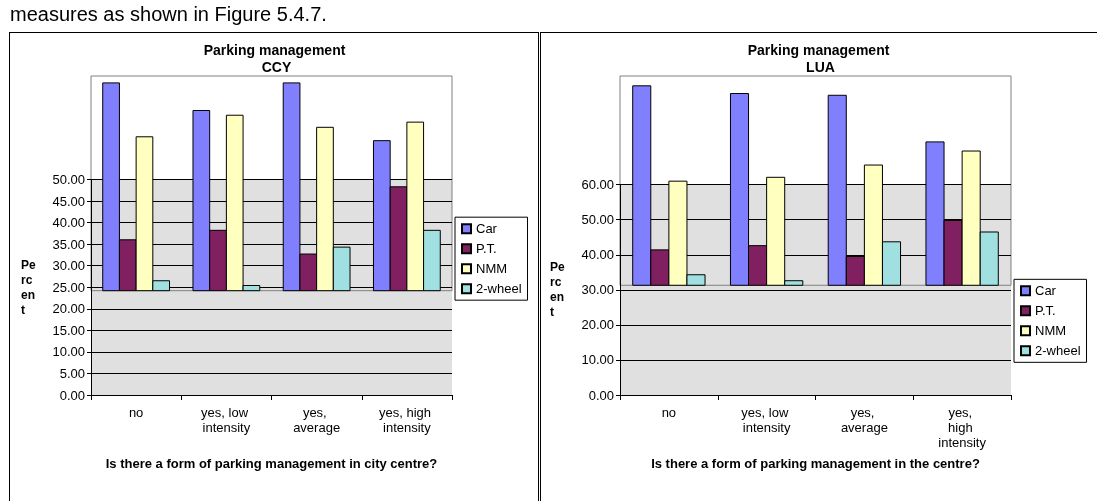 The height and width of the screenshot is (501, 1097). I want to click on chart-title: Parking management LUA, so click(820, 58).